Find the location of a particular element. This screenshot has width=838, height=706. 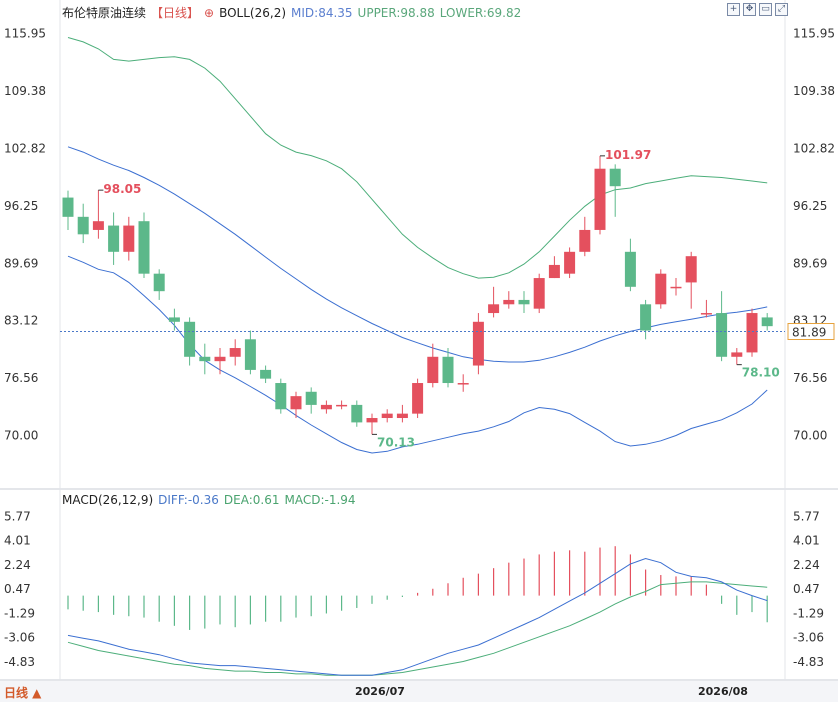

settings-gear-icon: ⊕ is located at coordinates (209, 13).